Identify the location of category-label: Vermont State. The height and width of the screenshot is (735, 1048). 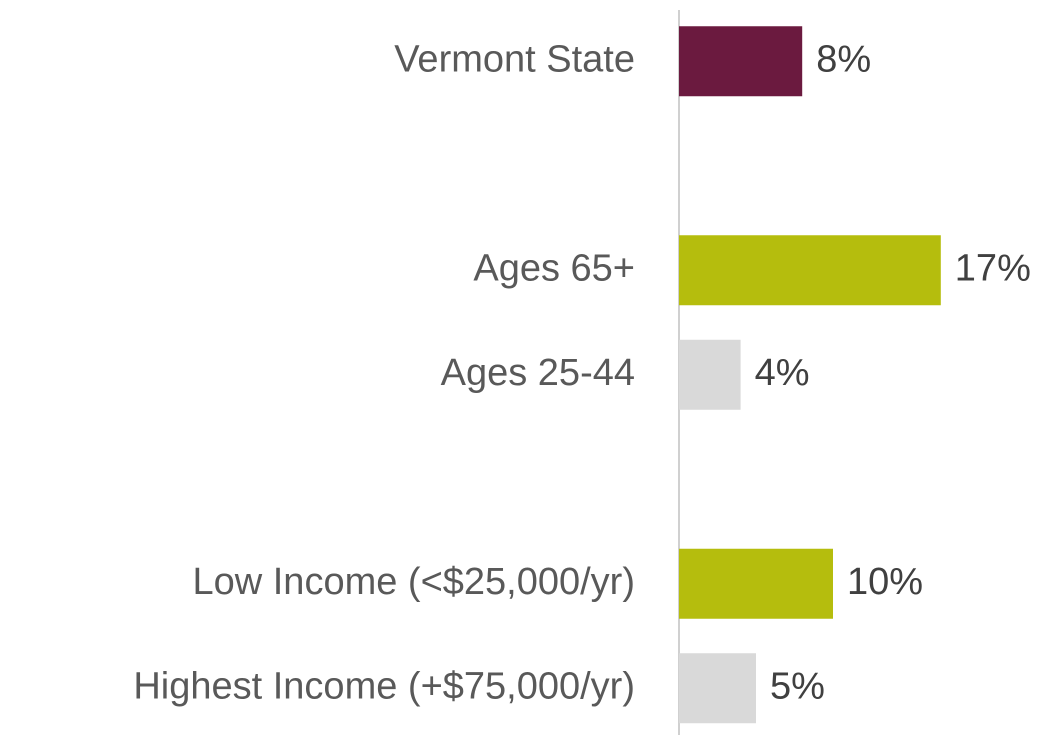
(514, 59).